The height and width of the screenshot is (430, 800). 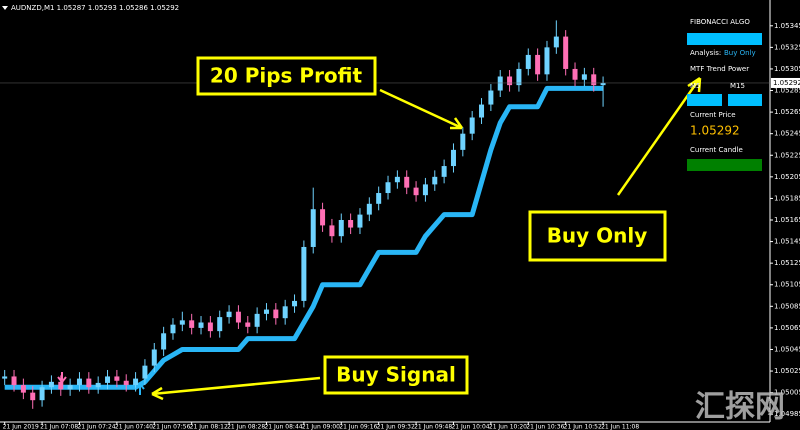 I want to click on price-box, so click(x=785, y=82).